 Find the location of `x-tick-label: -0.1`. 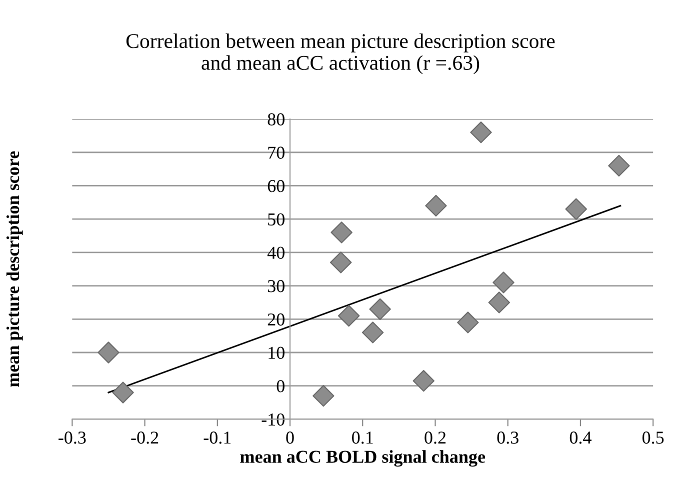

x-tick-label: -0.1 is located at coordinates (217, 438).